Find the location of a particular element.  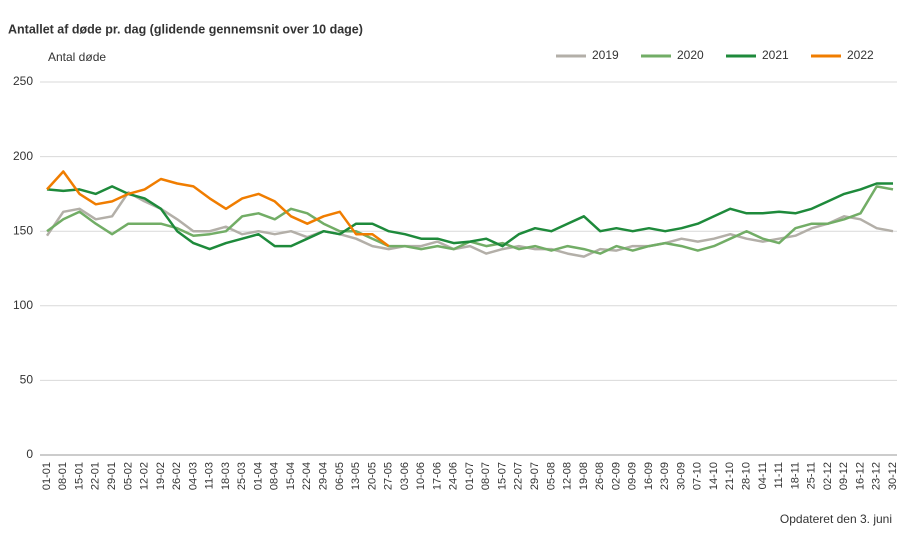

x-tick-label: 29-04 is located at coordinates (323, 476).